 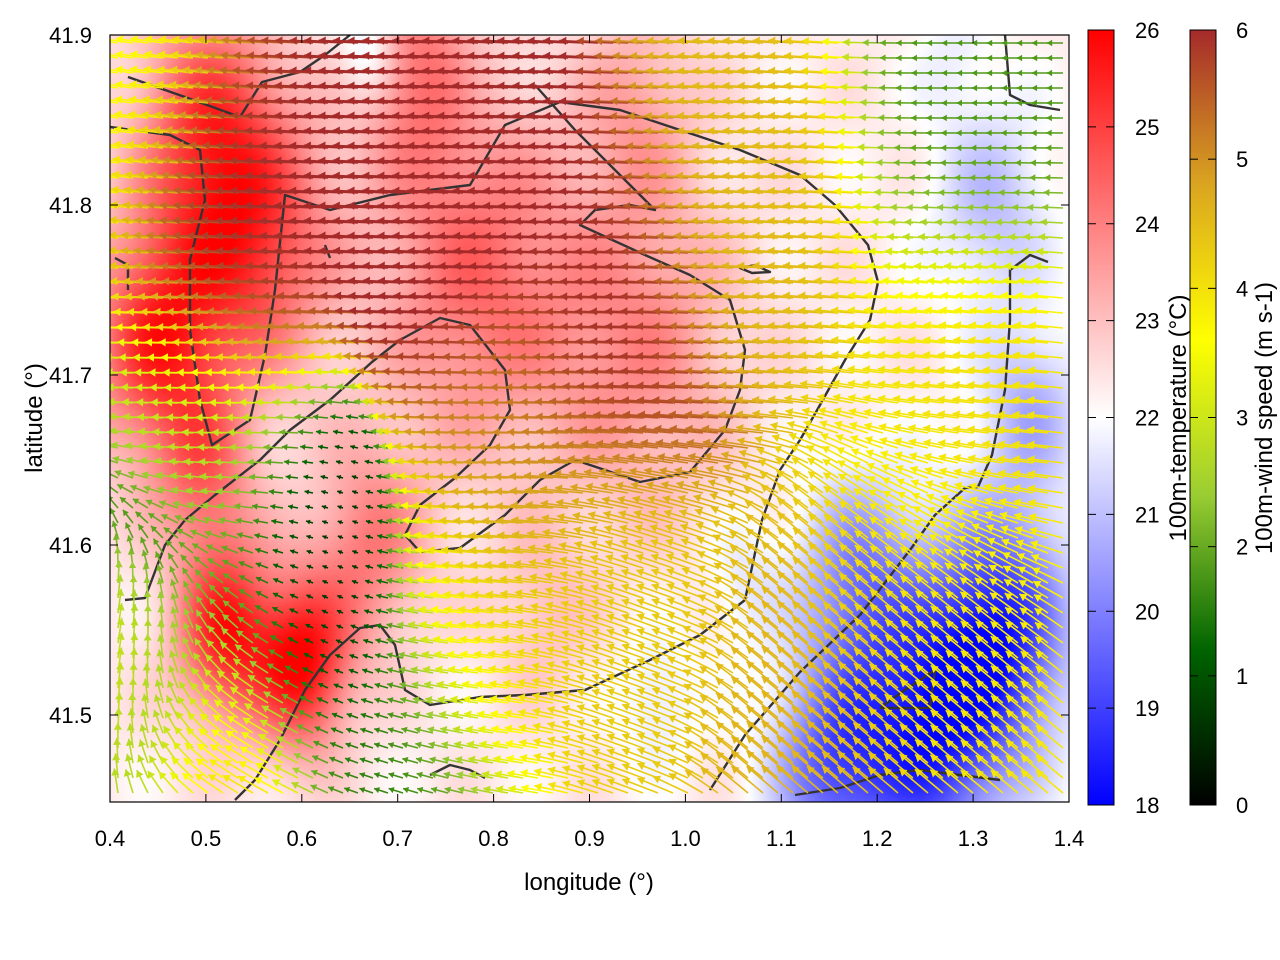 I want to click on y-tick-label: 41.5, so click(x=70, y=715).